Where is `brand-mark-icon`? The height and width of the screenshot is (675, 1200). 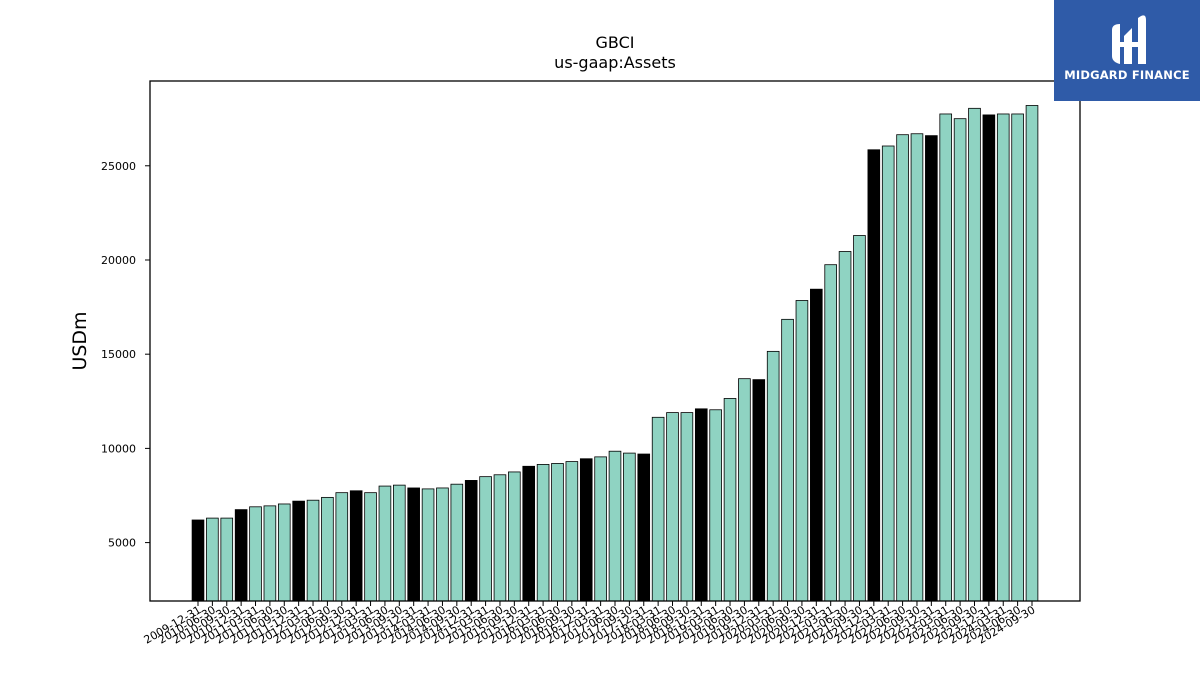
brand-mark-icon is located at coordinates (1129, 39).